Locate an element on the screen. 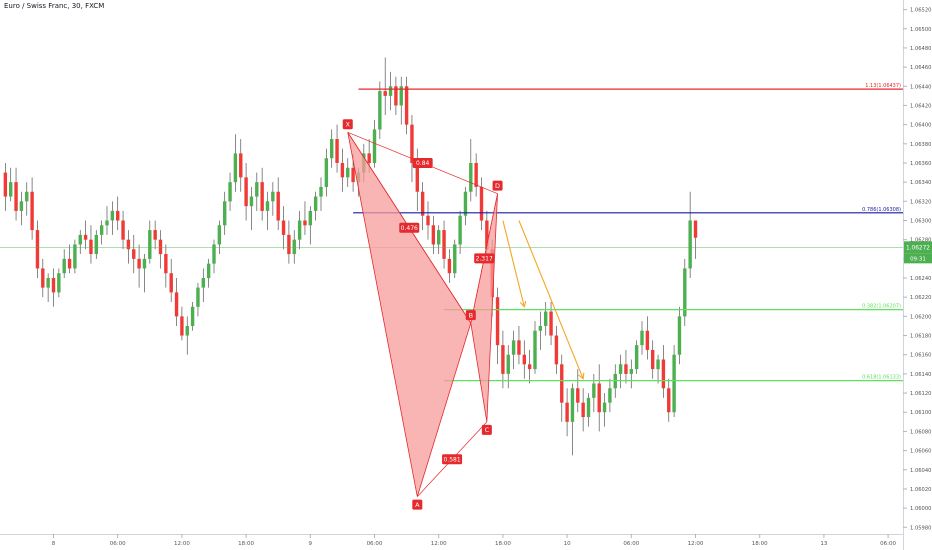 This screenshot has height=550, width=932. ratio-label: 2.317 is located at coordinates (484, 258).